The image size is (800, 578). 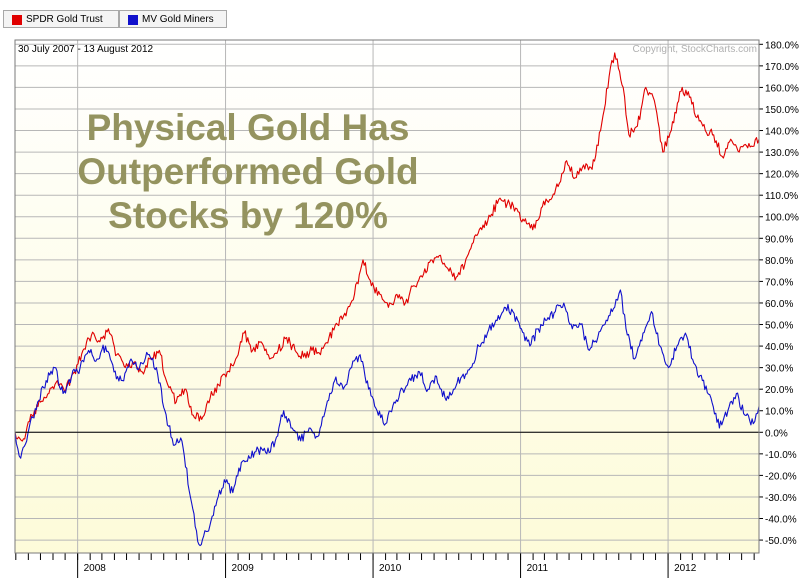 I want to click on legend-item-mv-gold-miners: MV Gold Miners, so click(x=173, y=19).